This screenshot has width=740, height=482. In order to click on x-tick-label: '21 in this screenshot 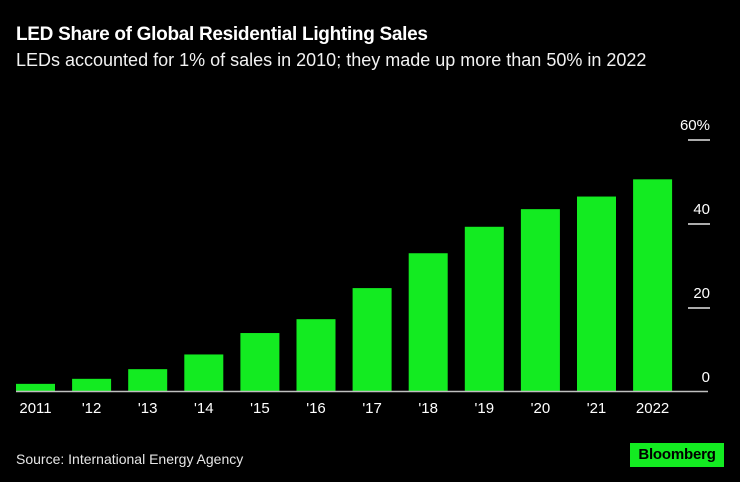, I will do `click(597, 408)`.